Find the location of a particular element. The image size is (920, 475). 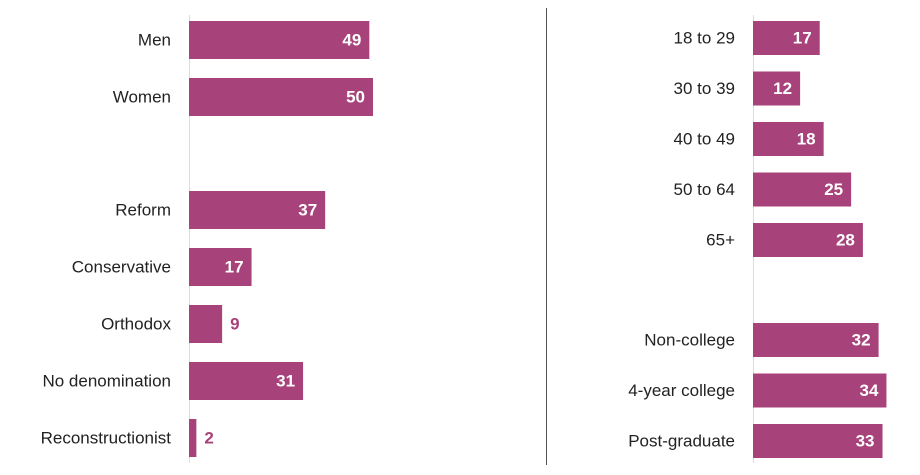

value-label-post-graduate: 33 is located at coordinates (865, 441).